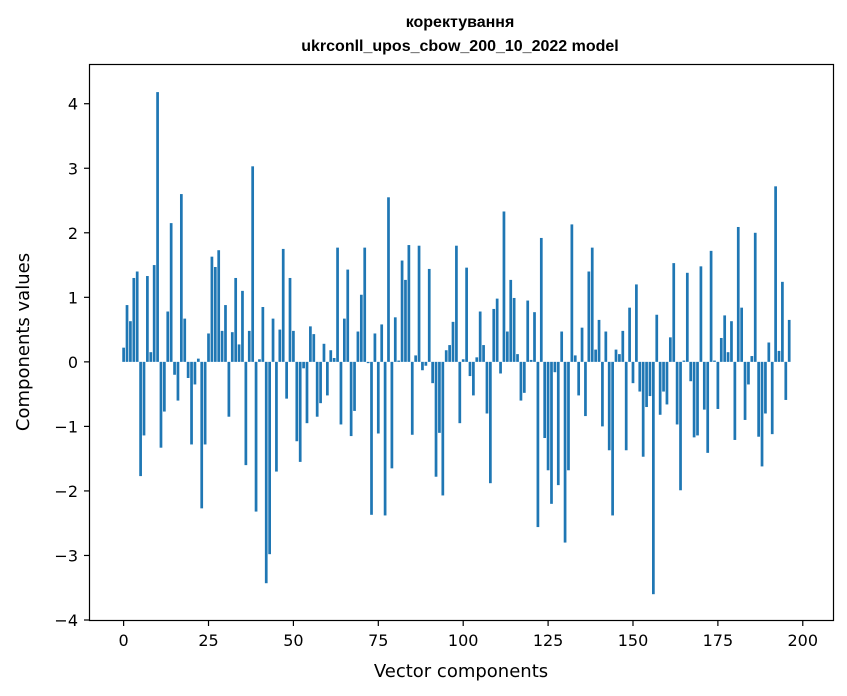  Describe the element at coordinates (461, 671) in the screenshot. I see `x-axis-label: Vector components` at that location.